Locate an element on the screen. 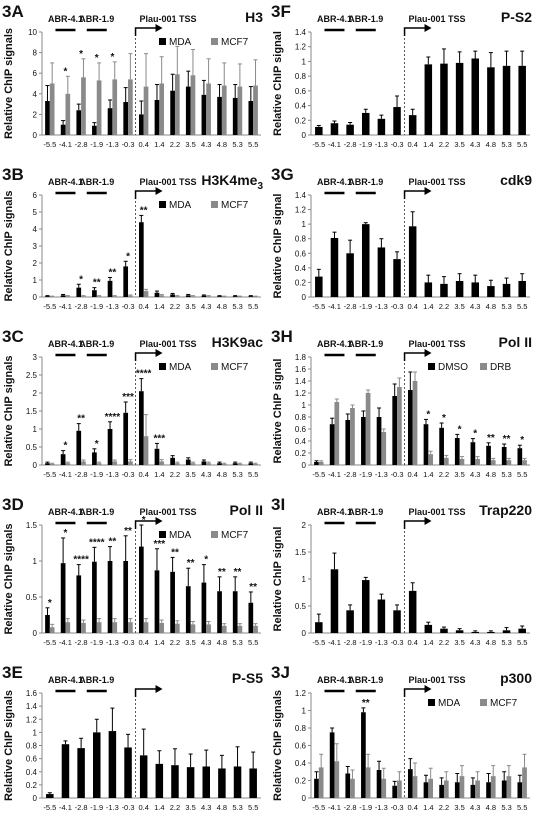 The image size is (538, 826). panel-label: 3G is located at coordinates (282, 174).